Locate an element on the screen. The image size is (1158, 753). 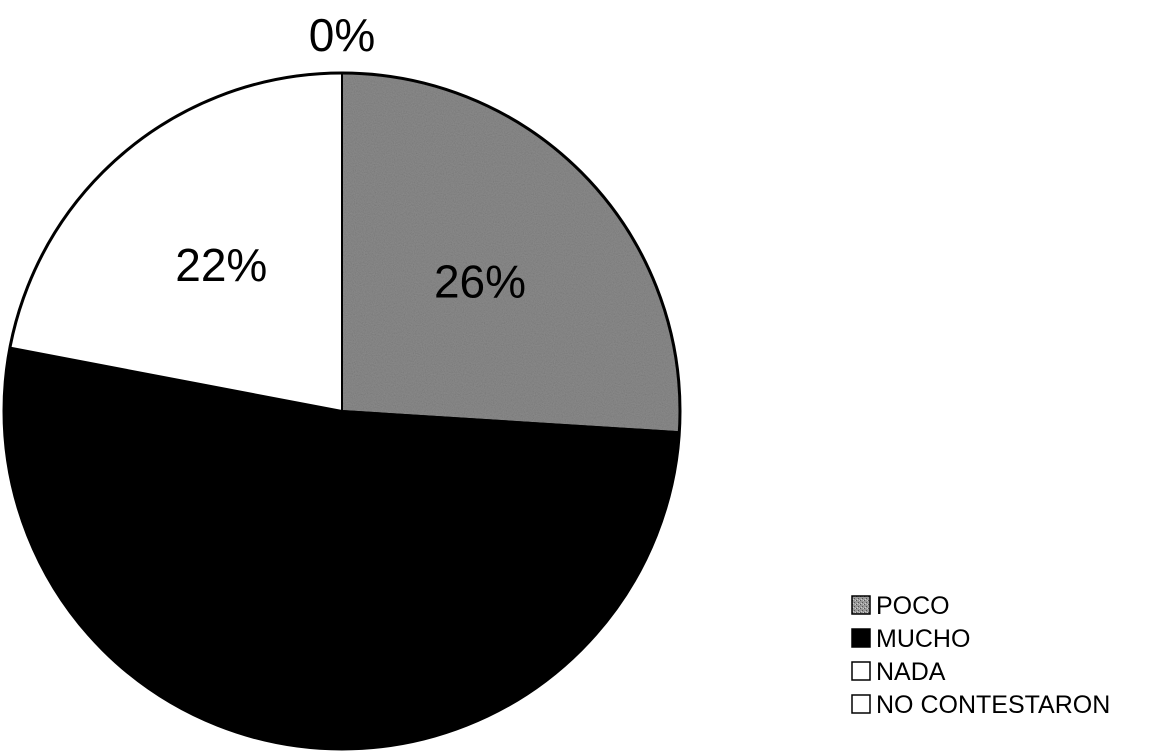
data-label-poco: 26% is located at coordinates (480, 281).